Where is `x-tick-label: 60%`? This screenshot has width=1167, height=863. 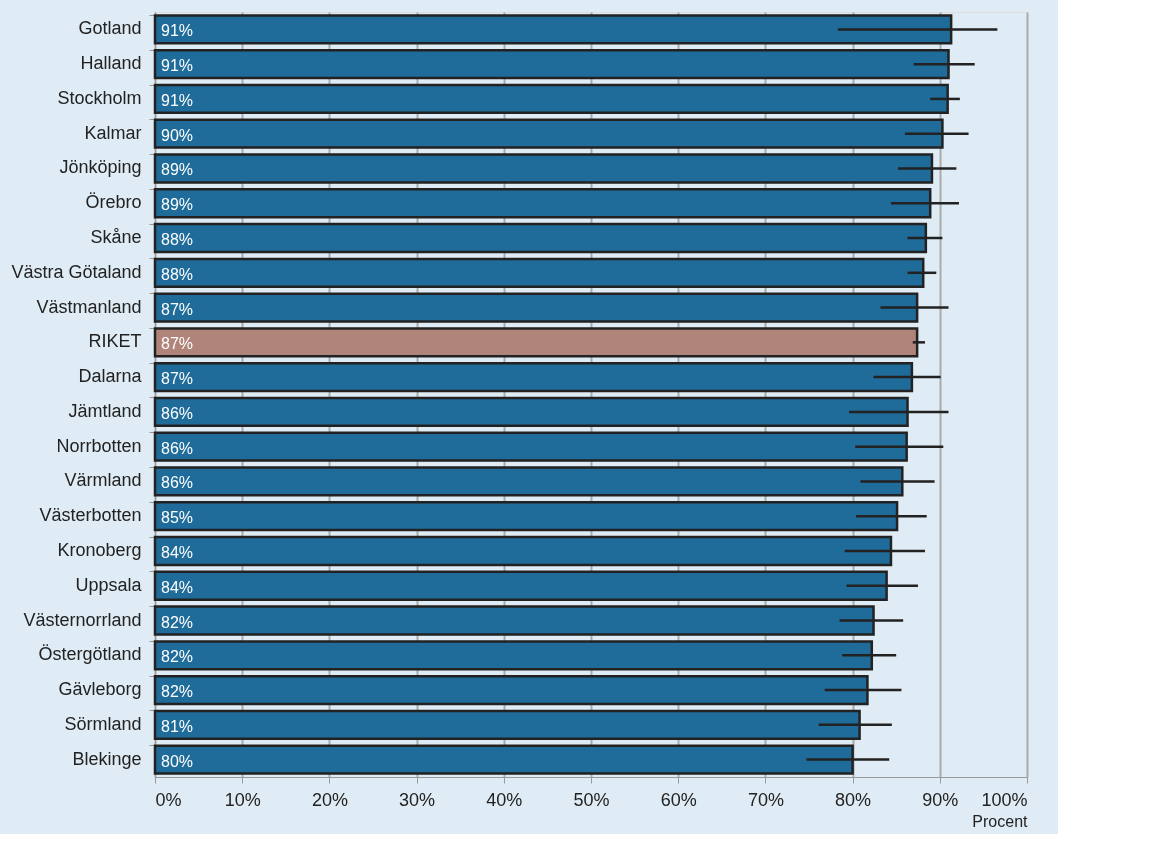
x-tick-label: 60% is located at coordinates (678, 799).